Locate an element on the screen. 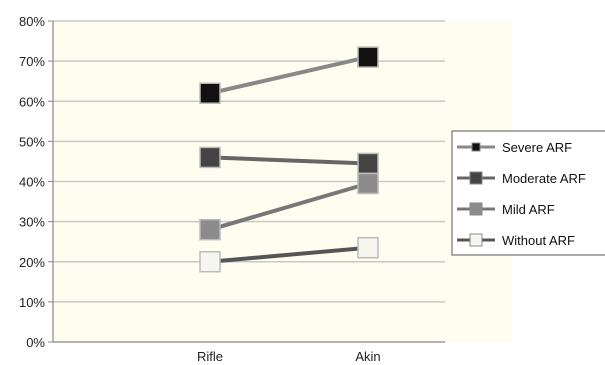 This screenshot has width=605, height=365. y-tick-label: 40% is located at coordinates (32, 182).